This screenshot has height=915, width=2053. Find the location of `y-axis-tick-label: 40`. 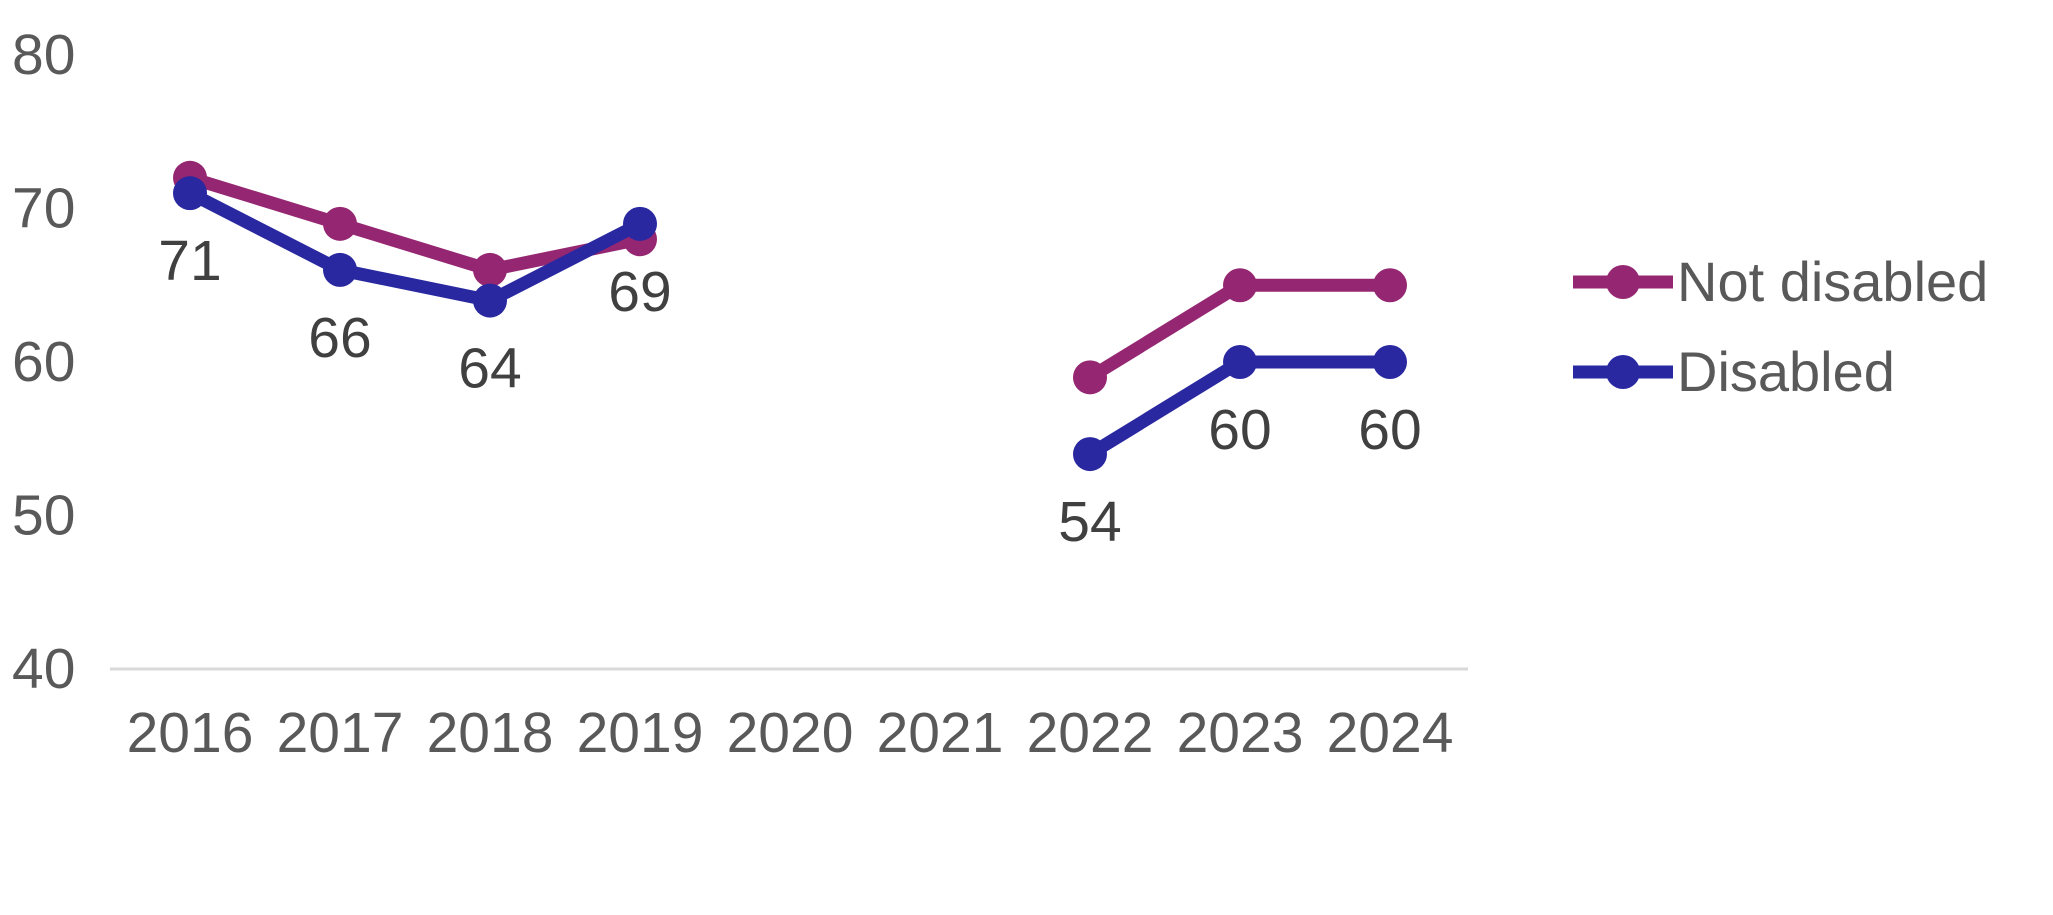

y-axis-tick-label: 40 is located at coordinates (43, 669).